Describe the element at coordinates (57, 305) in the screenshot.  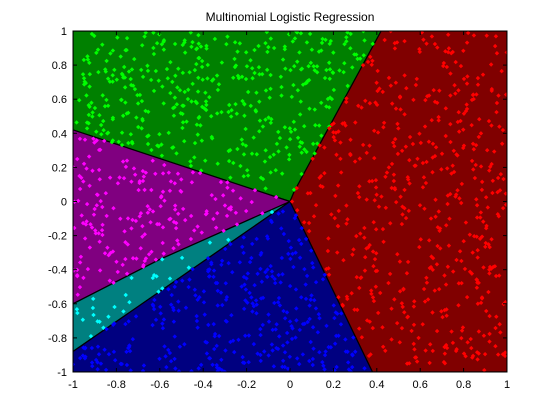
I see `y-tick-label: -0.6` at that location.